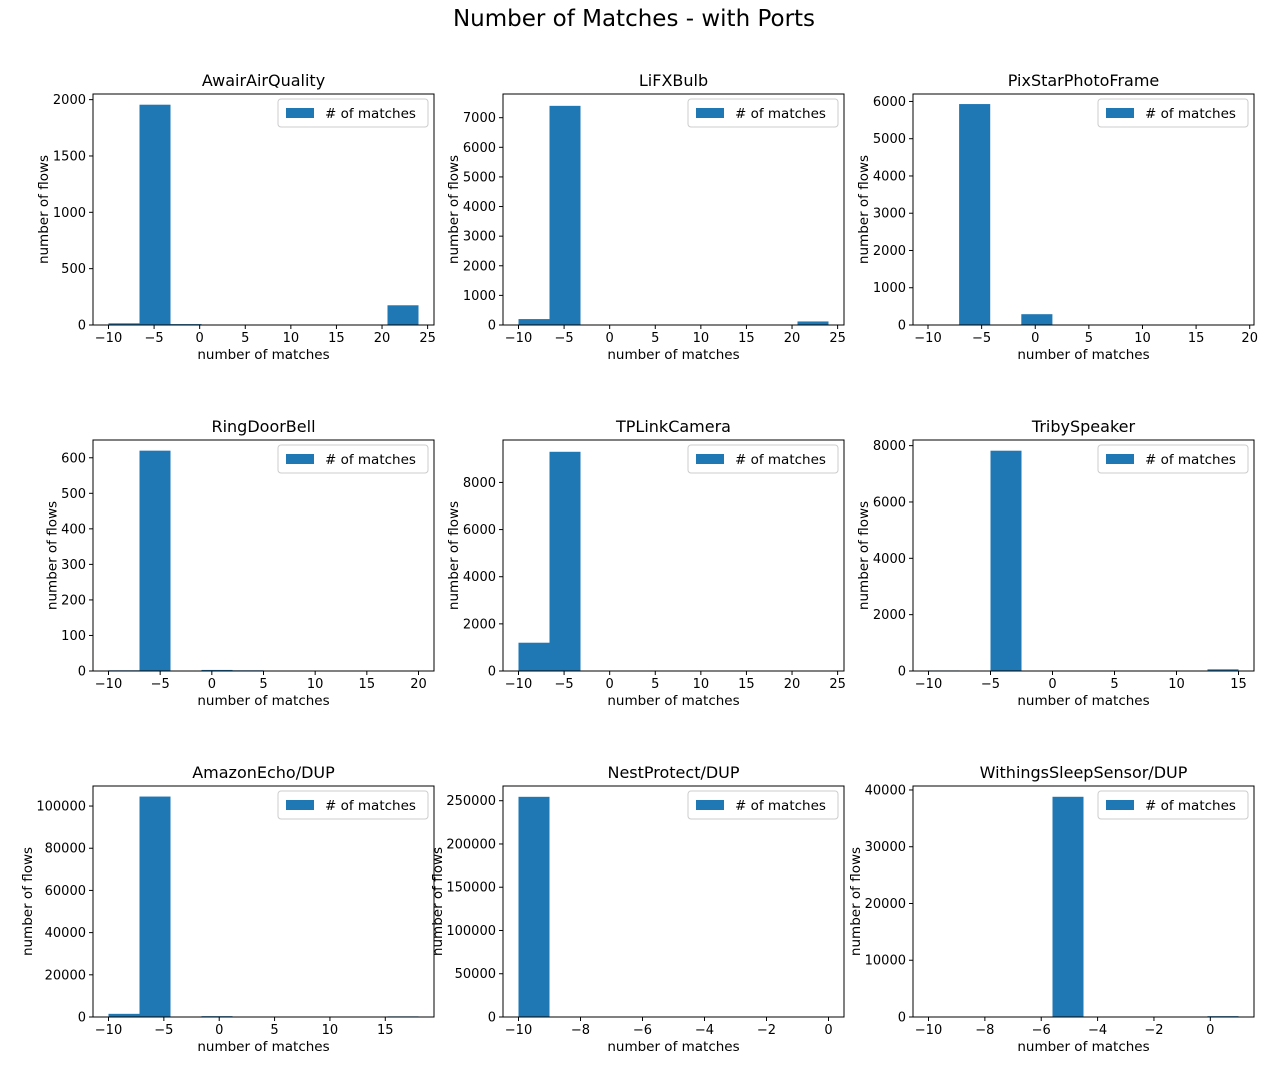 This screenshot has width=1268, height=1071. What do you see at coordinates (263, 80) in the screenshot?
I see `subplot-title: AwairAirQuality` at bounding box center [263, 80].